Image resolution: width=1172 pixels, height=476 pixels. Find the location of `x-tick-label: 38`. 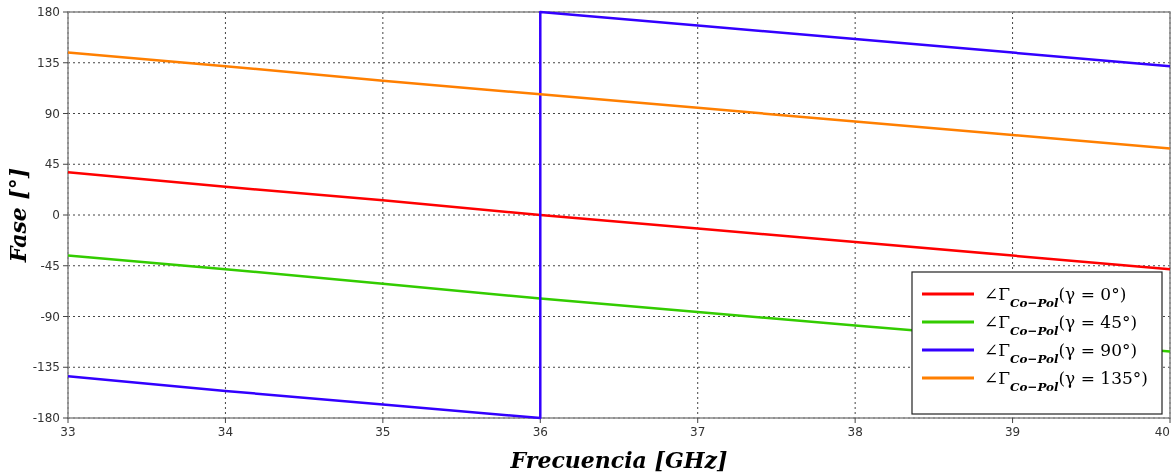

x-tick-label: 38 is located at coordinates (855, 432).